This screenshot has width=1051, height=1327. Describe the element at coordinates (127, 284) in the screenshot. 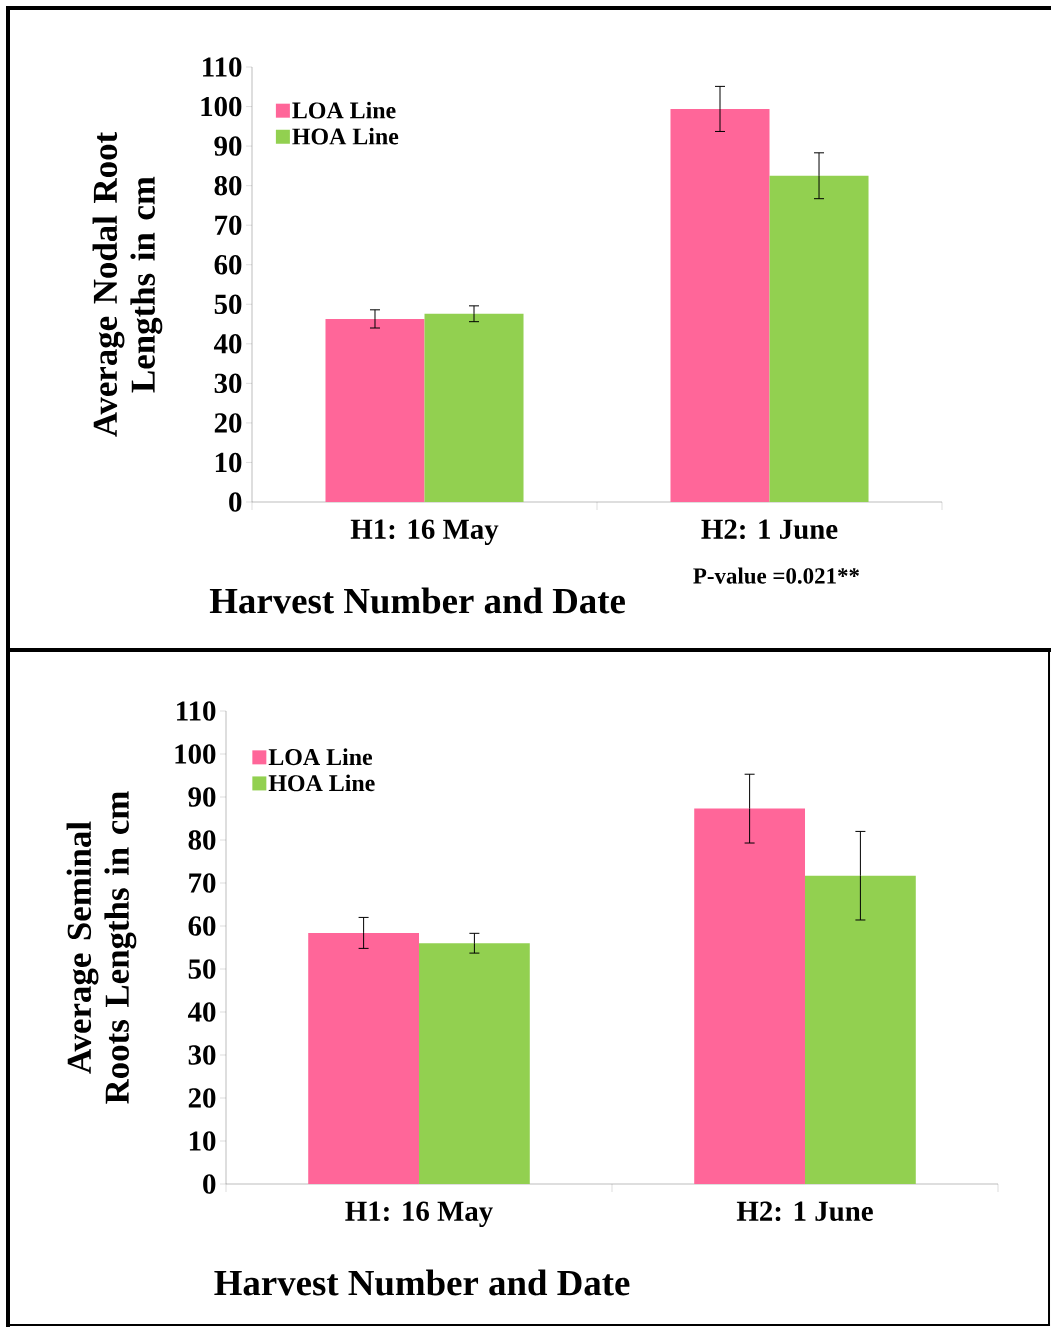

I see `y-axis-title: Average Nodal Root Lengths in cm` at that location.